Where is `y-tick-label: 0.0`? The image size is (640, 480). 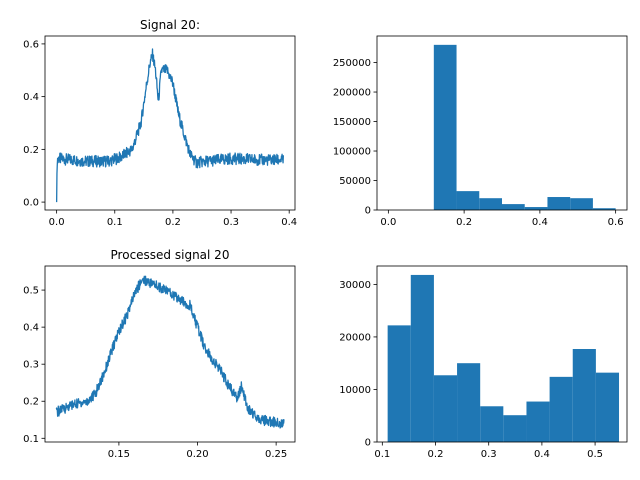 y-tick-label: 0.0 is located at coordinates (31, 203).